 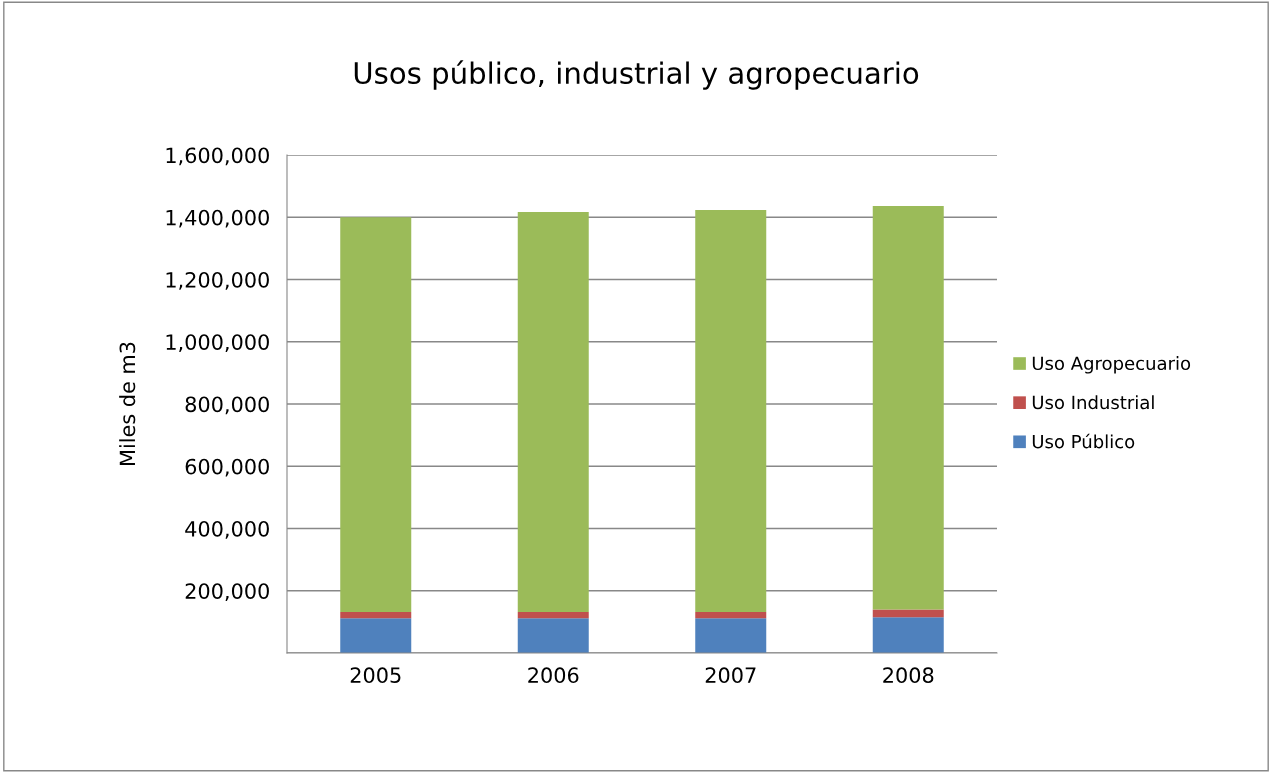 I want to click on legend-label: Uso Industrial, so click(x=1093, y=402).